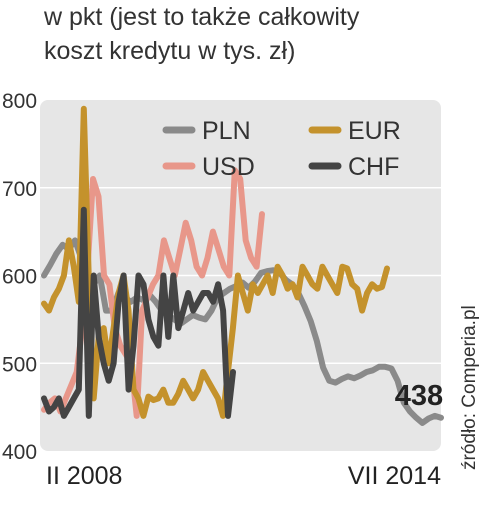  Describe the element at coordinates (281, 149) in the screenshot. I see `legend: PLN USD EUR CHF` at that location.